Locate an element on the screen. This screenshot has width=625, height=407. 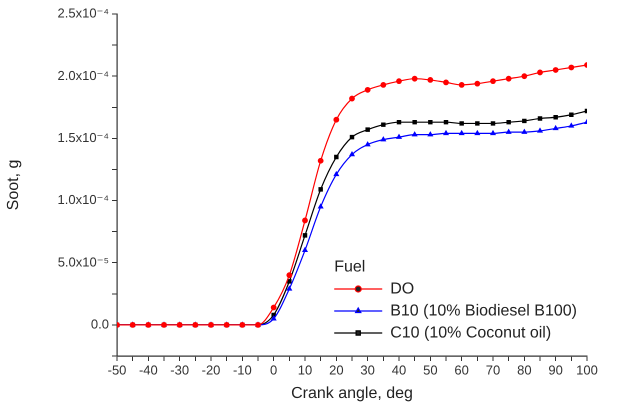
x-tick-label: 0 is located at coordinates (274, 370).